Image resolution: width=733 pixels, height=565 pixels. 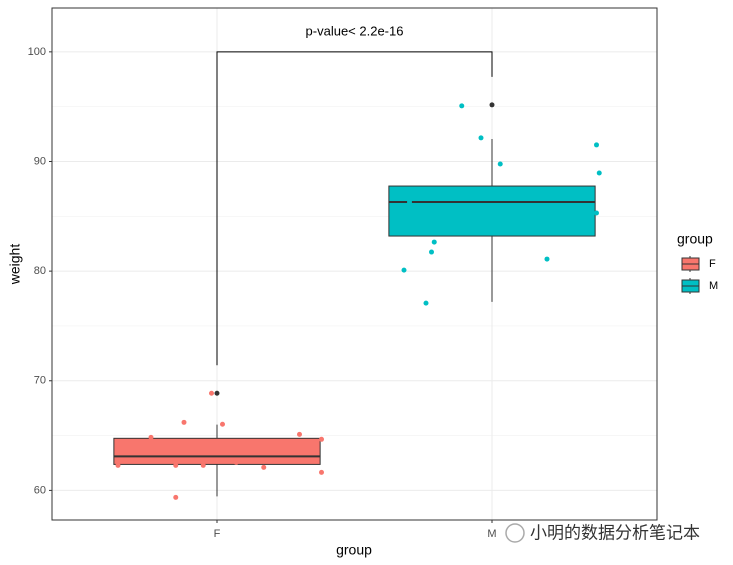 What do you see at coordinates (713, 286) in the screenshot?
I see `legend-label: M` at bounding box center [713, 286].